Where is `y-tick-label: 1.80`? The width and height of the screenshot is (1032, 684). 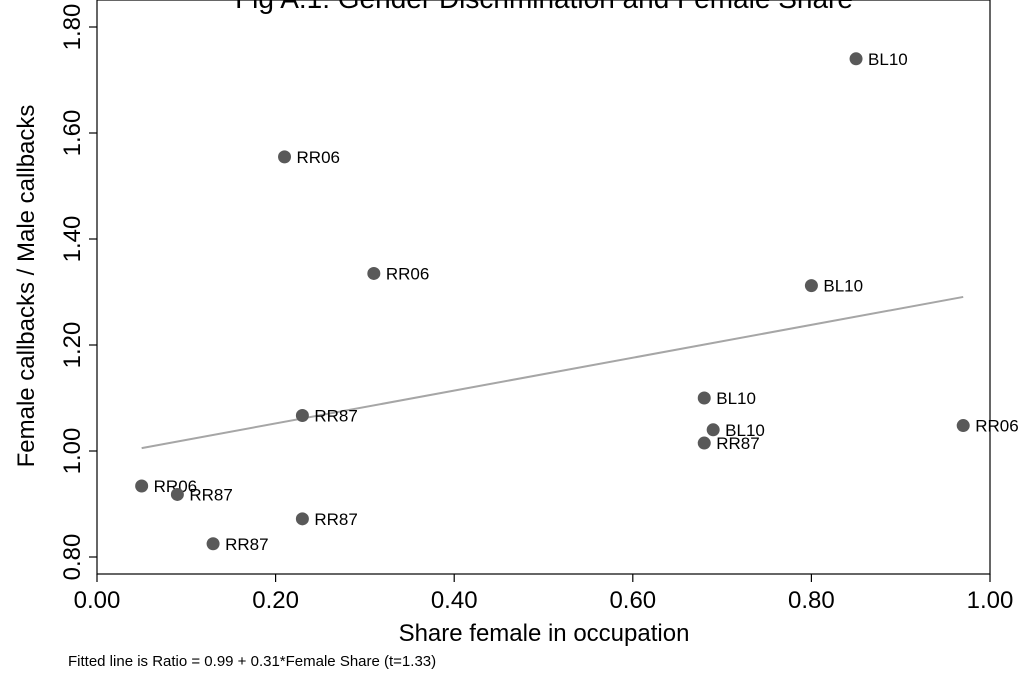 y-tick-label: 1.80 is located at coordinates (72, 27).